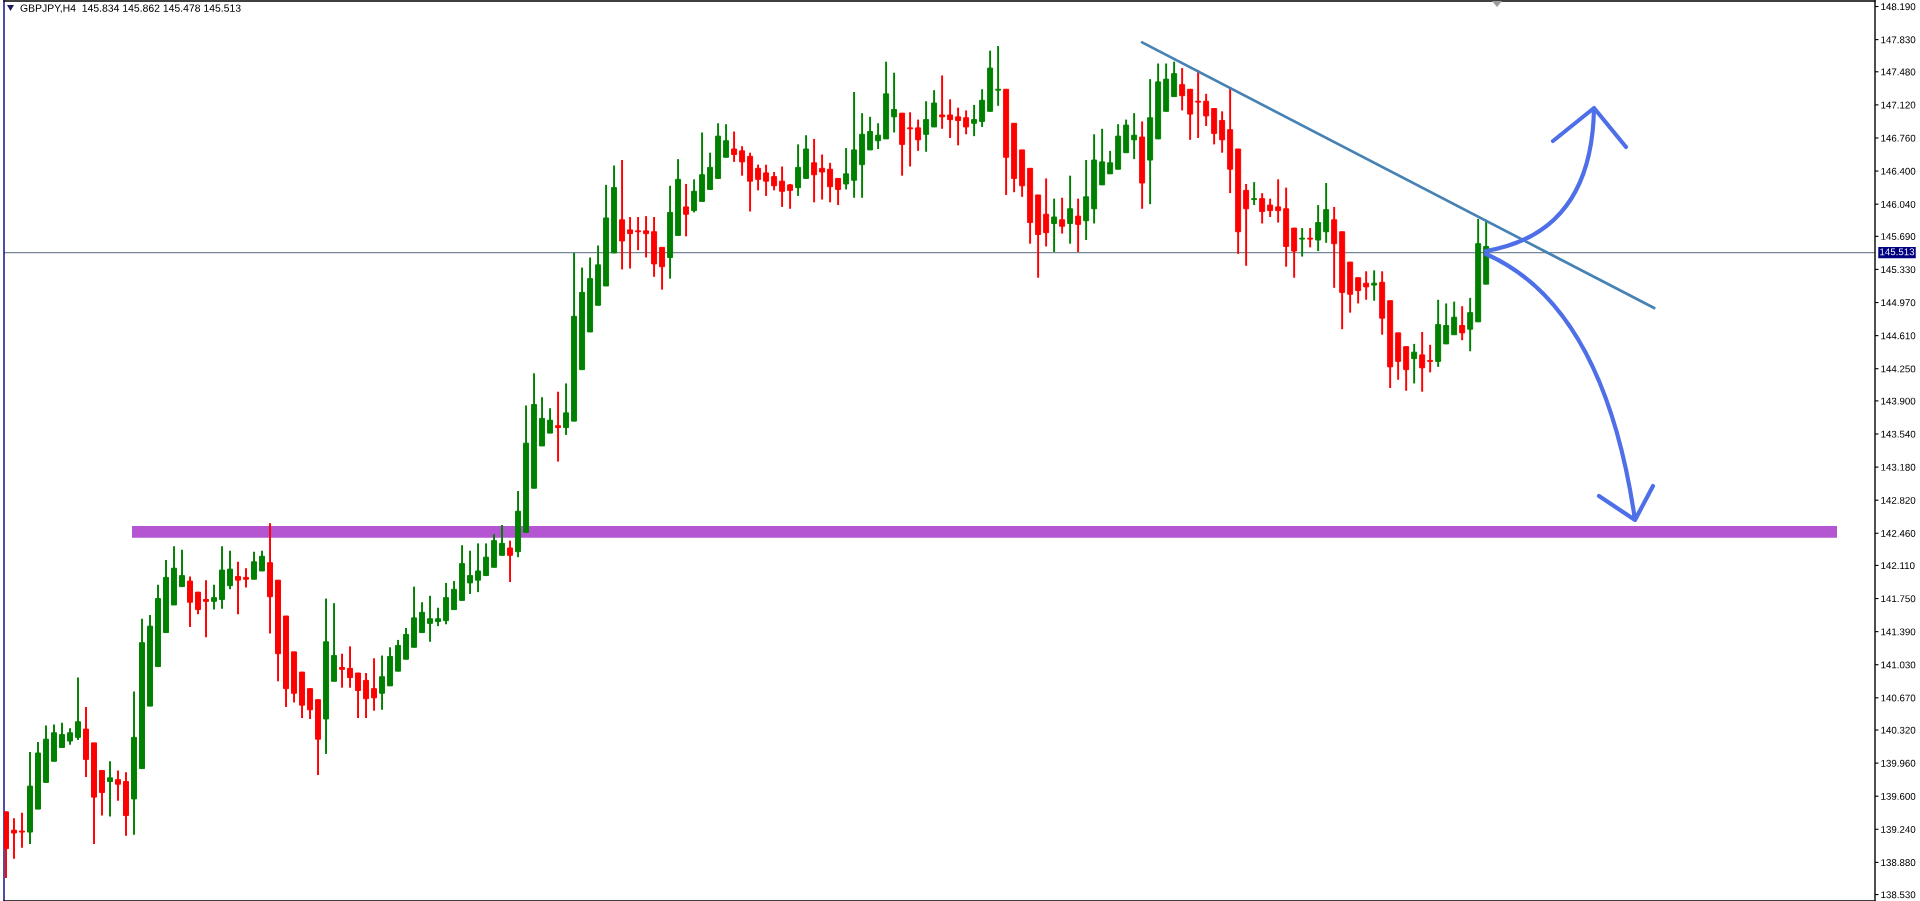 The width and height of the screenshot is (1920, 901). What do you see at coordinates (1898, 204) in the screenshot?
I see `y-tick-label: 146.040` at bounding box center [1898, 204].